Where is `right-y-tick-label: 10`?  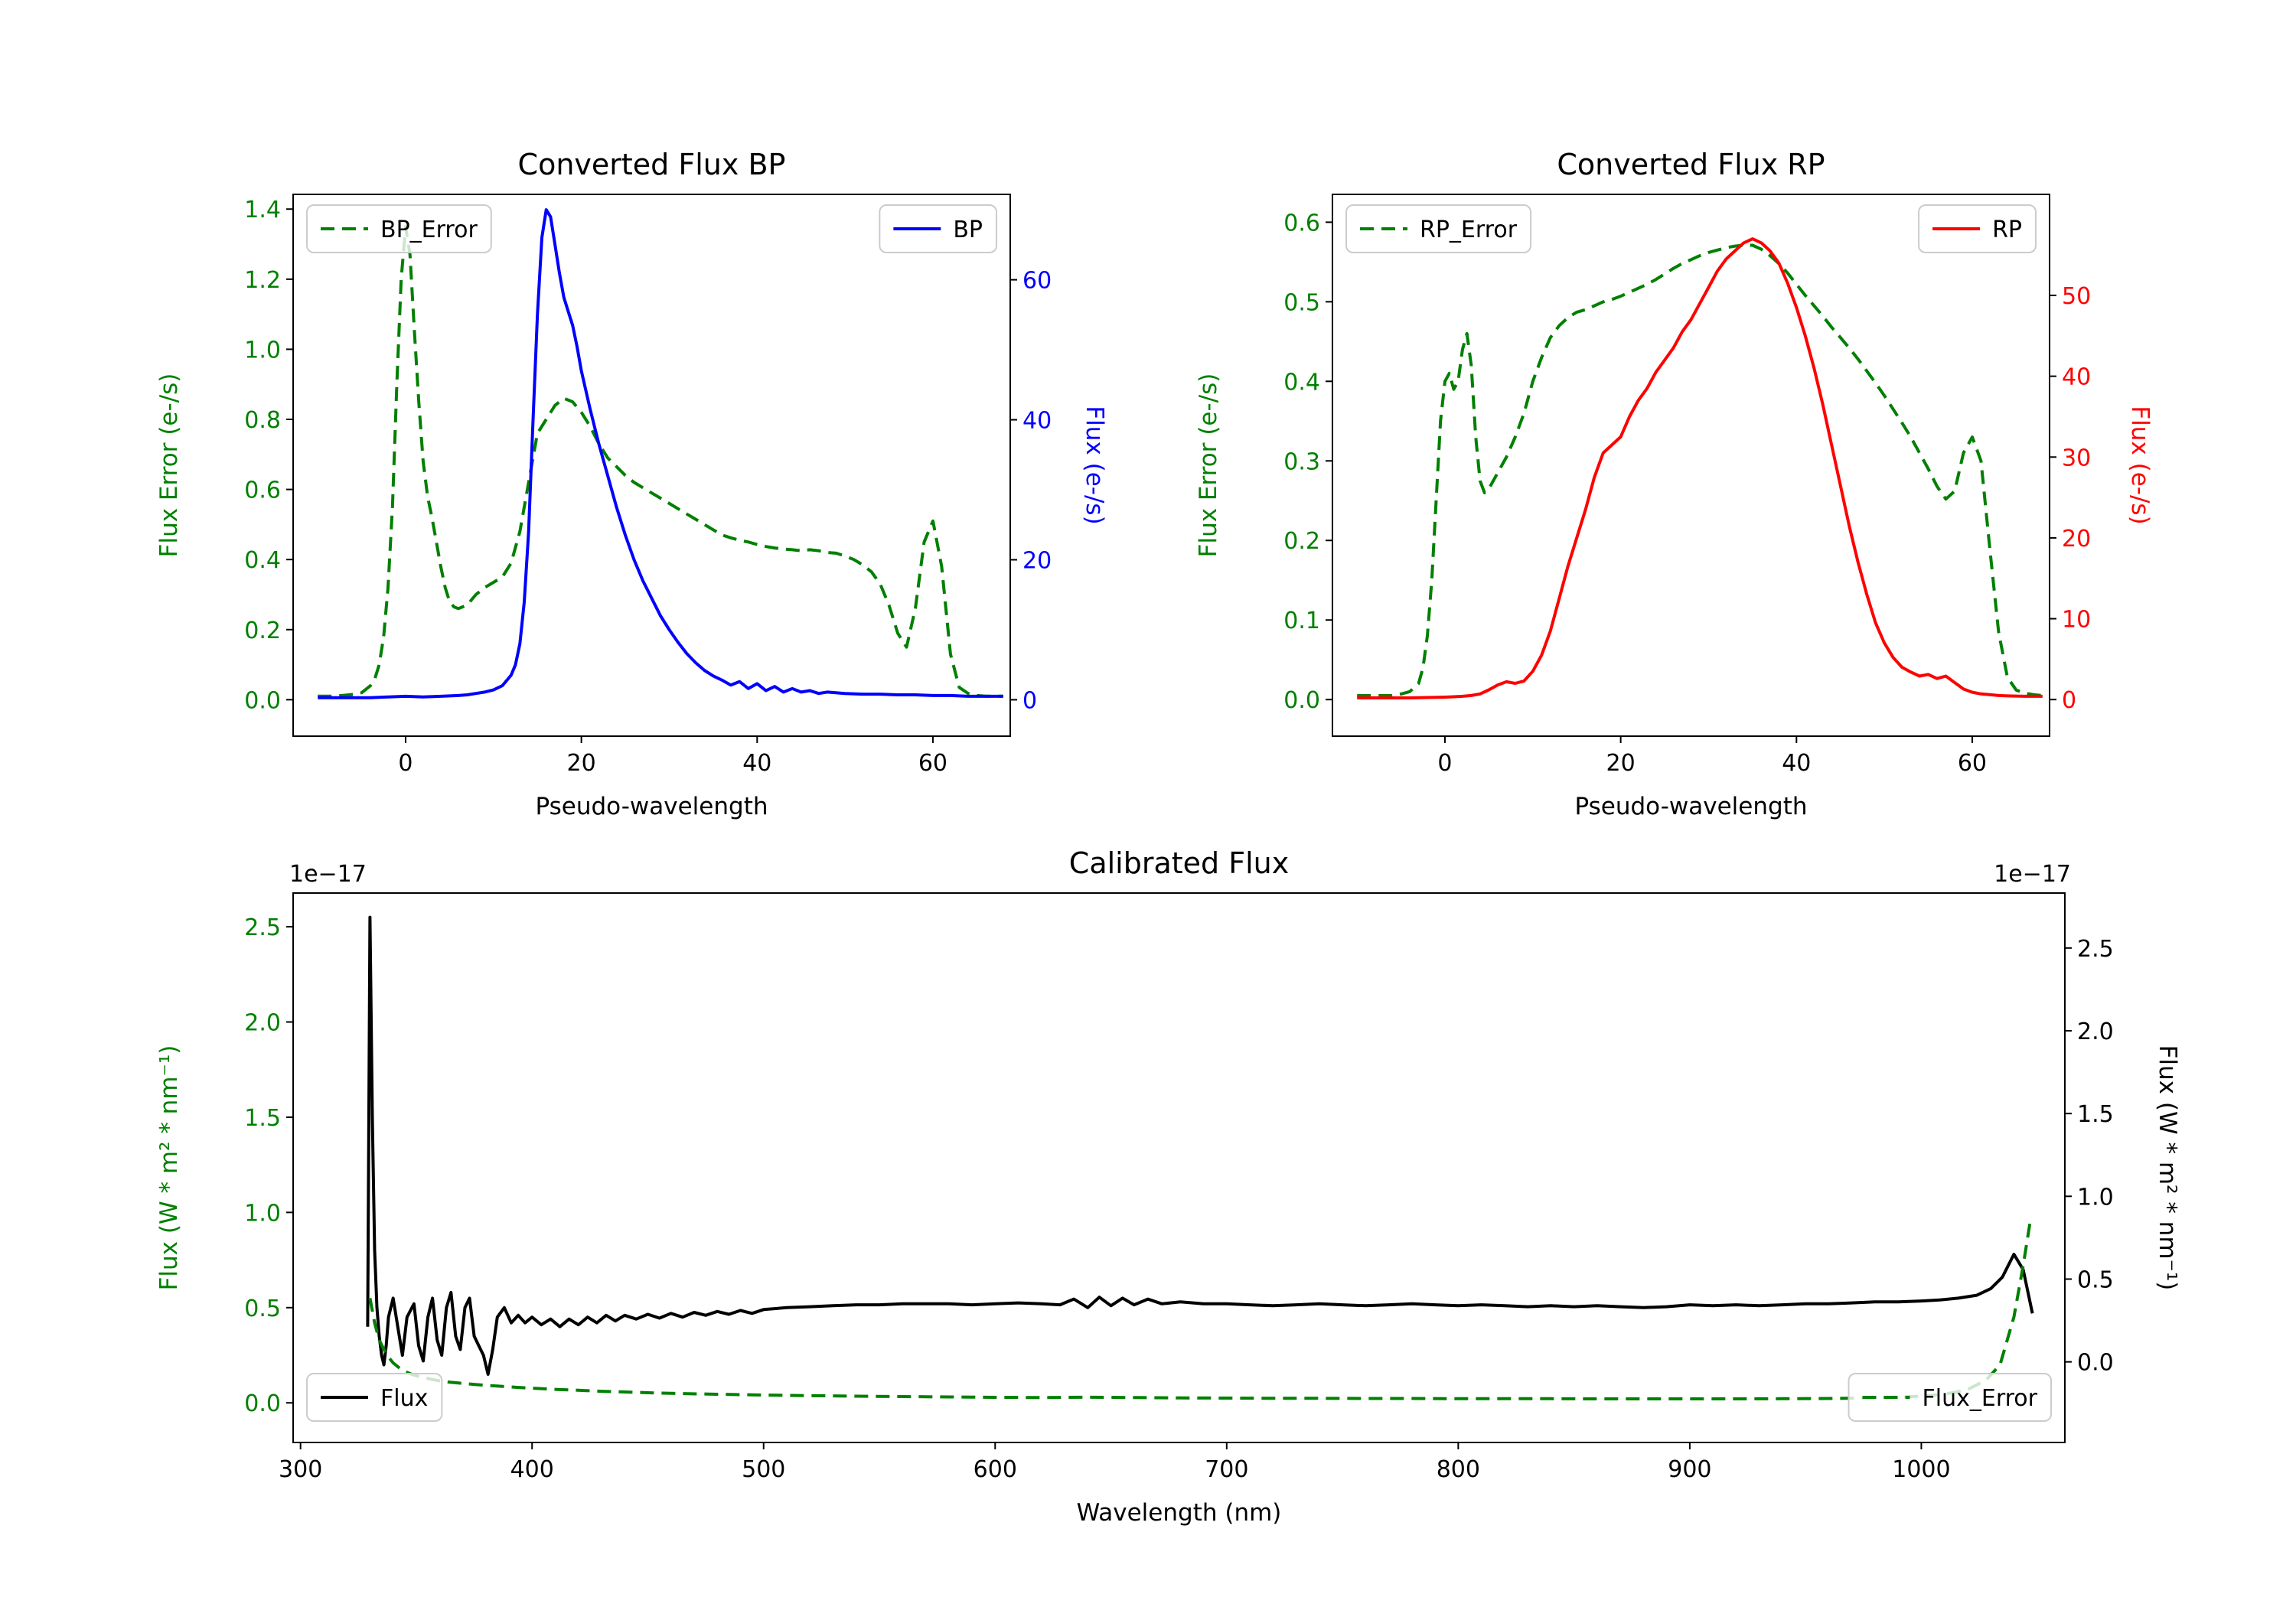 right-y-tick-label: 10 is located at coordinates (2076, 620).